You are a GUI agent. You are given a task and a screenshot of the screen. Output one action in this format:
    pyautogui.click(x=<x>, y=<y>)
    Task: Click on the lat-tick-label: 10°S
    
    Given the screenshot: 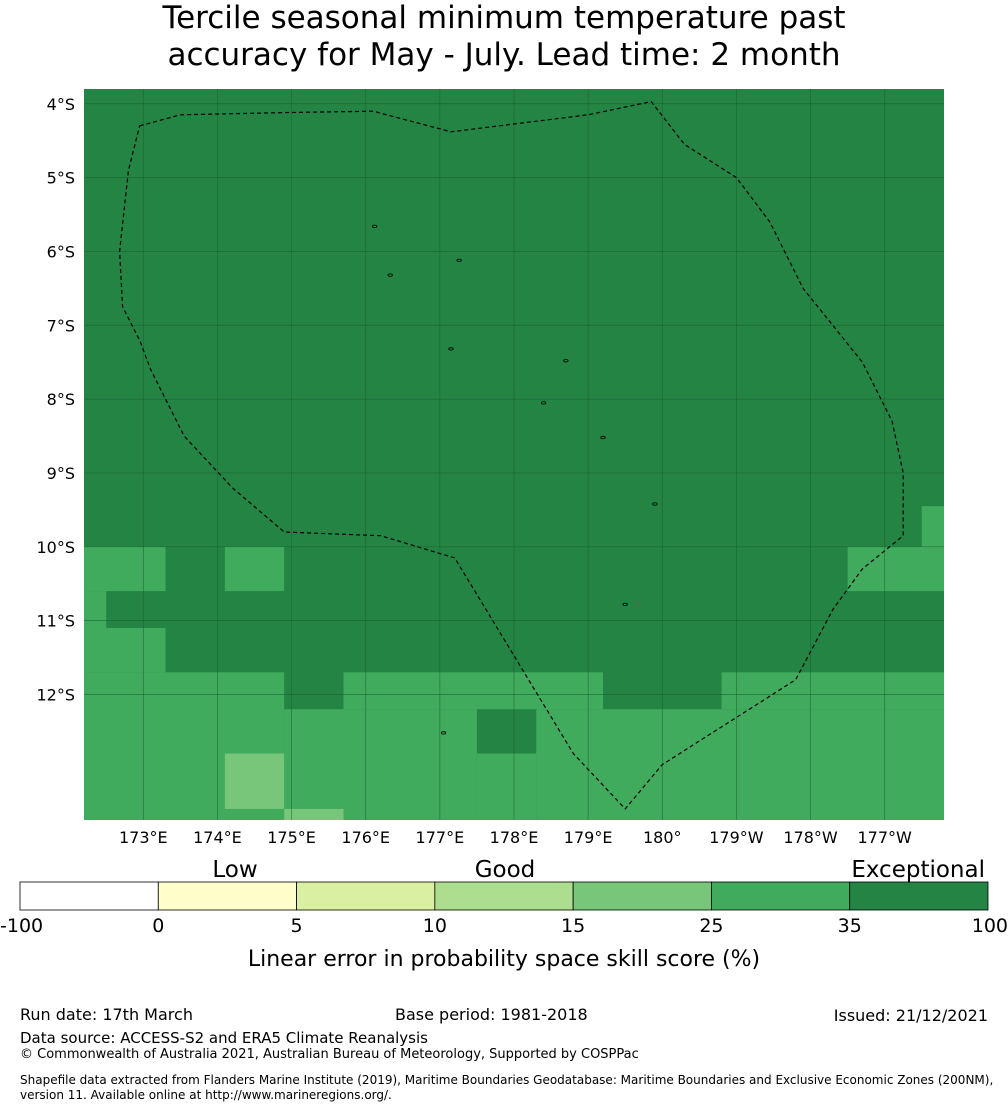 What is the action you would take?
    pyautogui.click(x=55, y=547)
    